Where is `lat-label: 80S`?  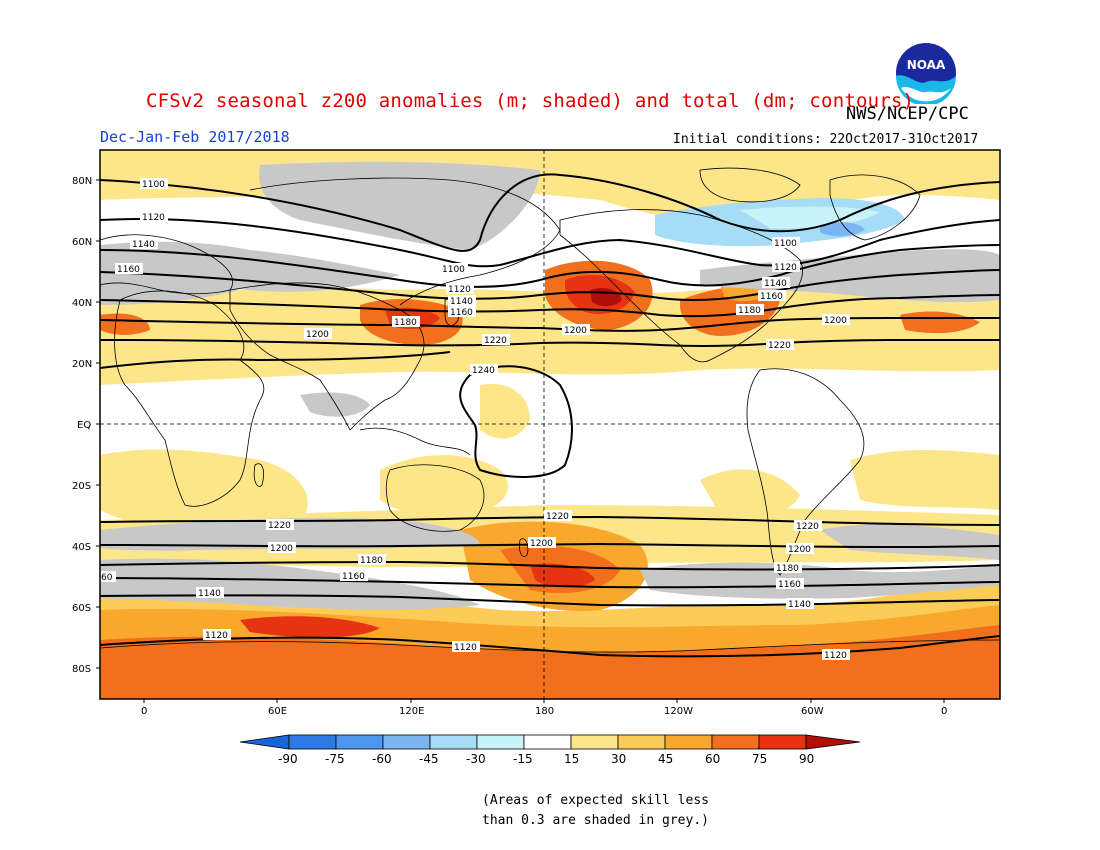
lat-label: 80S is located at coordinates (81, 669).